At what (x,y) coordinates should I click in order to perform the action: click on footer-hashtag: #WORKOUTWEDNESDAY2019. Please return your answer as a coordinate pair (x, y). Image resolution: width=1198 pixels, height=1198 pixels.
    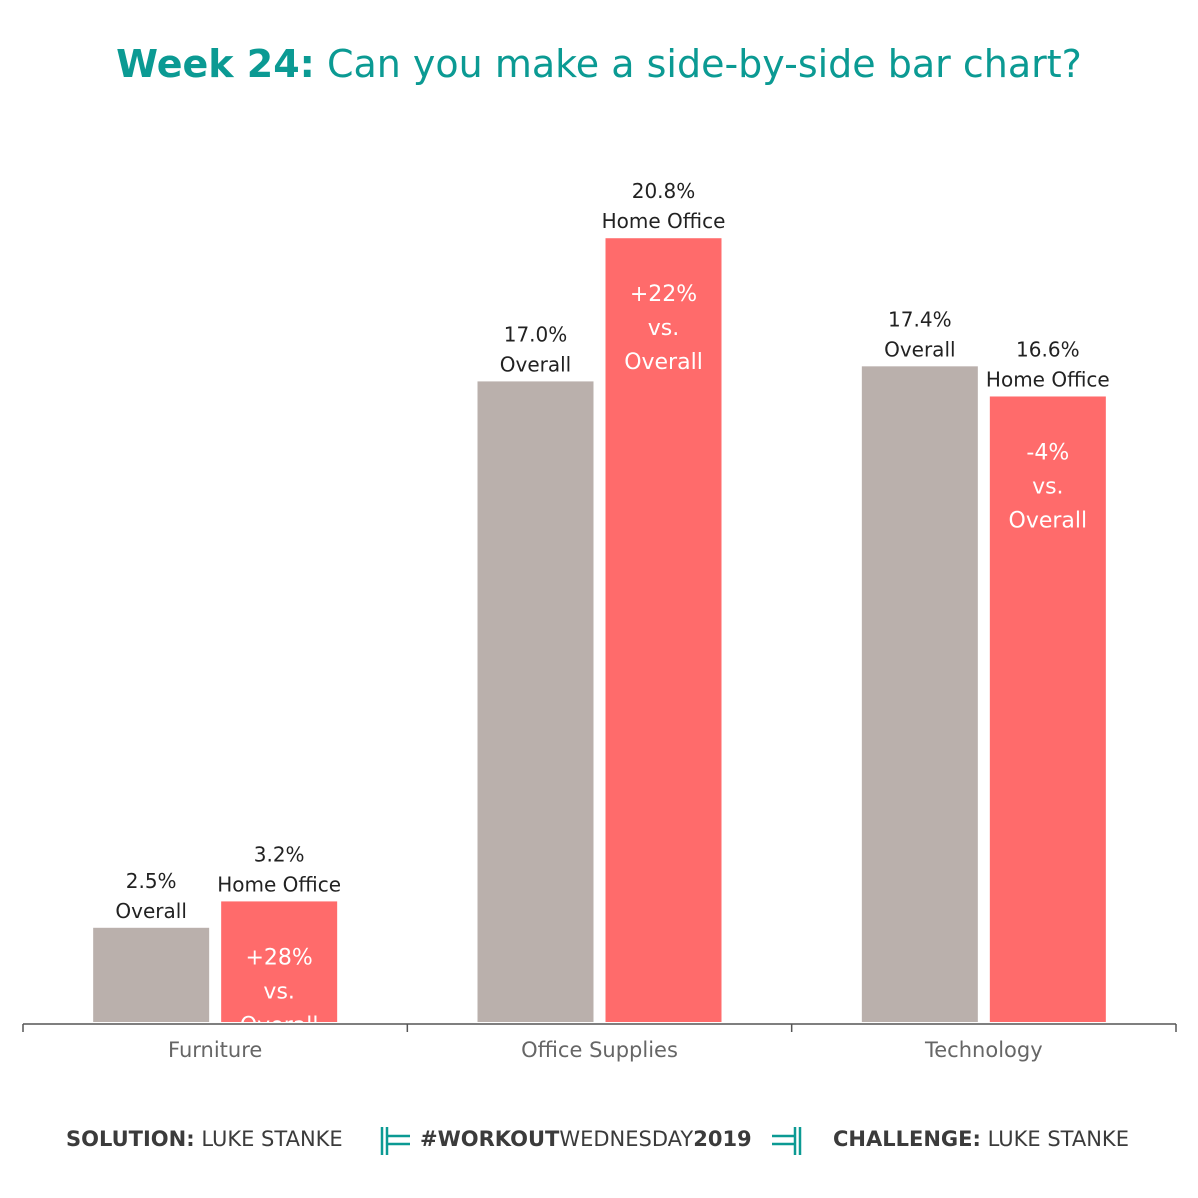
    Looking at the image, I should click on (586, 1139).